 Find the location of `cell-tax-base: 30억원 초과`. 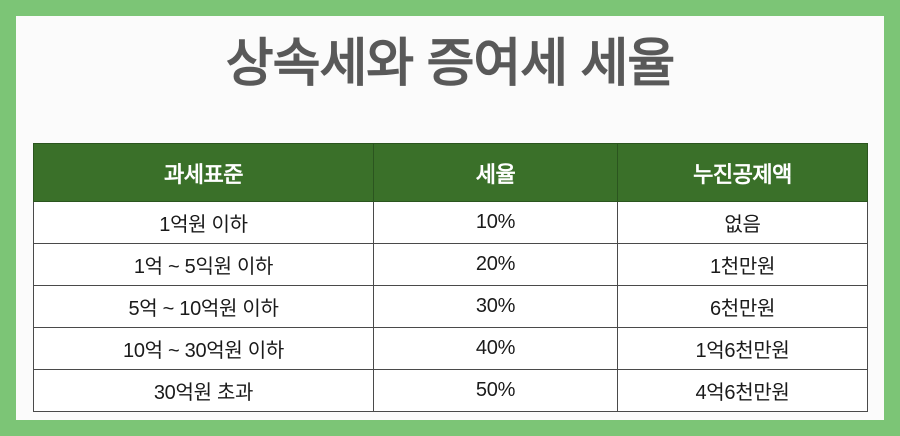

cell-tax-base: 30억원 초과 is located at coordinates (203, 390).